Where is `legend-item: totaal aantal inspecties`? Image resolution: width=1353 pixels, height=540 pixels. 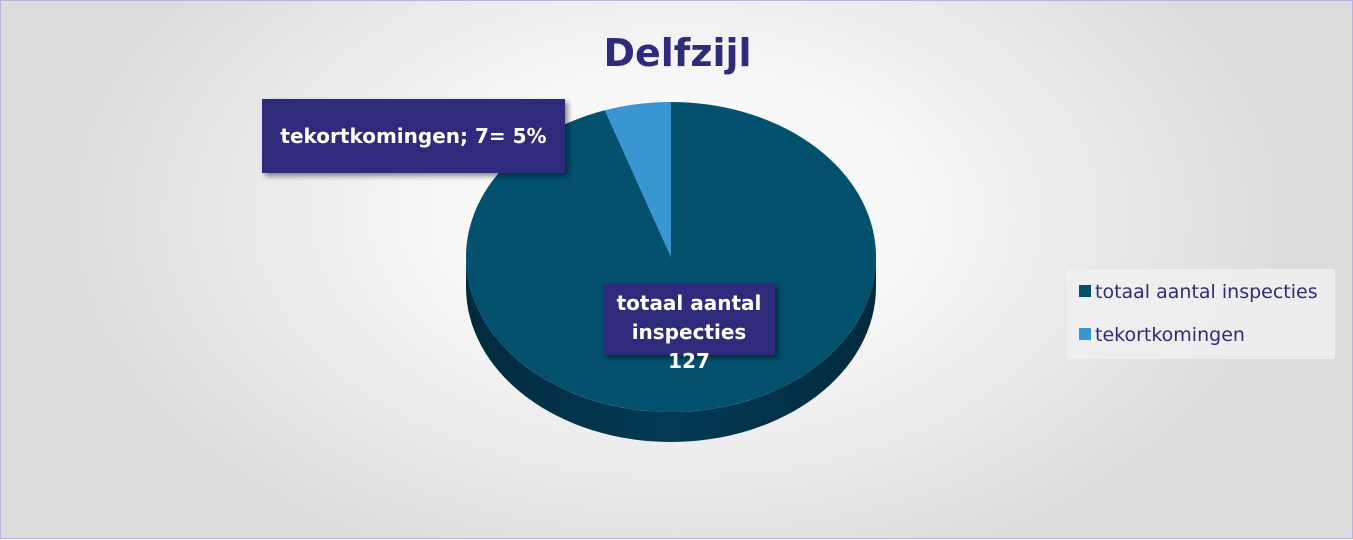
legend-item: totaal aantal inspecties is located at coordinates (1198, 292).